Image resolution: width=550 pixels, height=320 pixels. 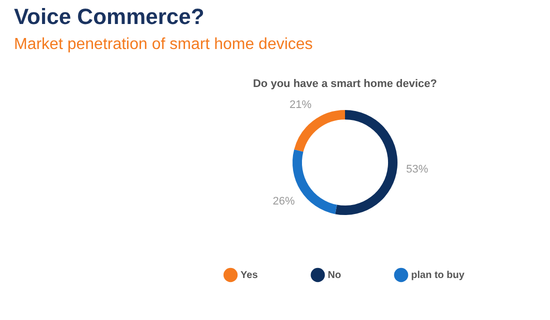 I want to click on data-label: 21%, so click(x=301, y=105).